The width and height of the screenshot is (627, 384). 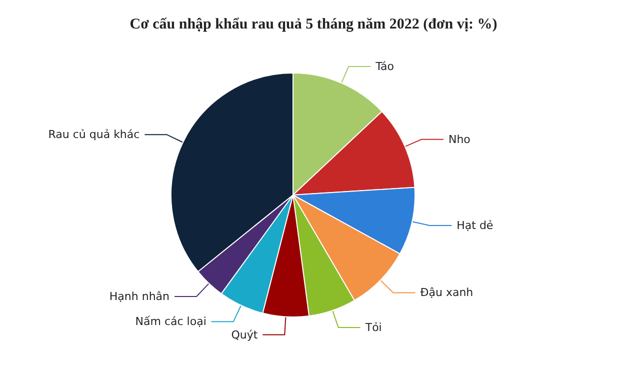 I want to click on slice-label: Táo, so click(x=384, y=67).